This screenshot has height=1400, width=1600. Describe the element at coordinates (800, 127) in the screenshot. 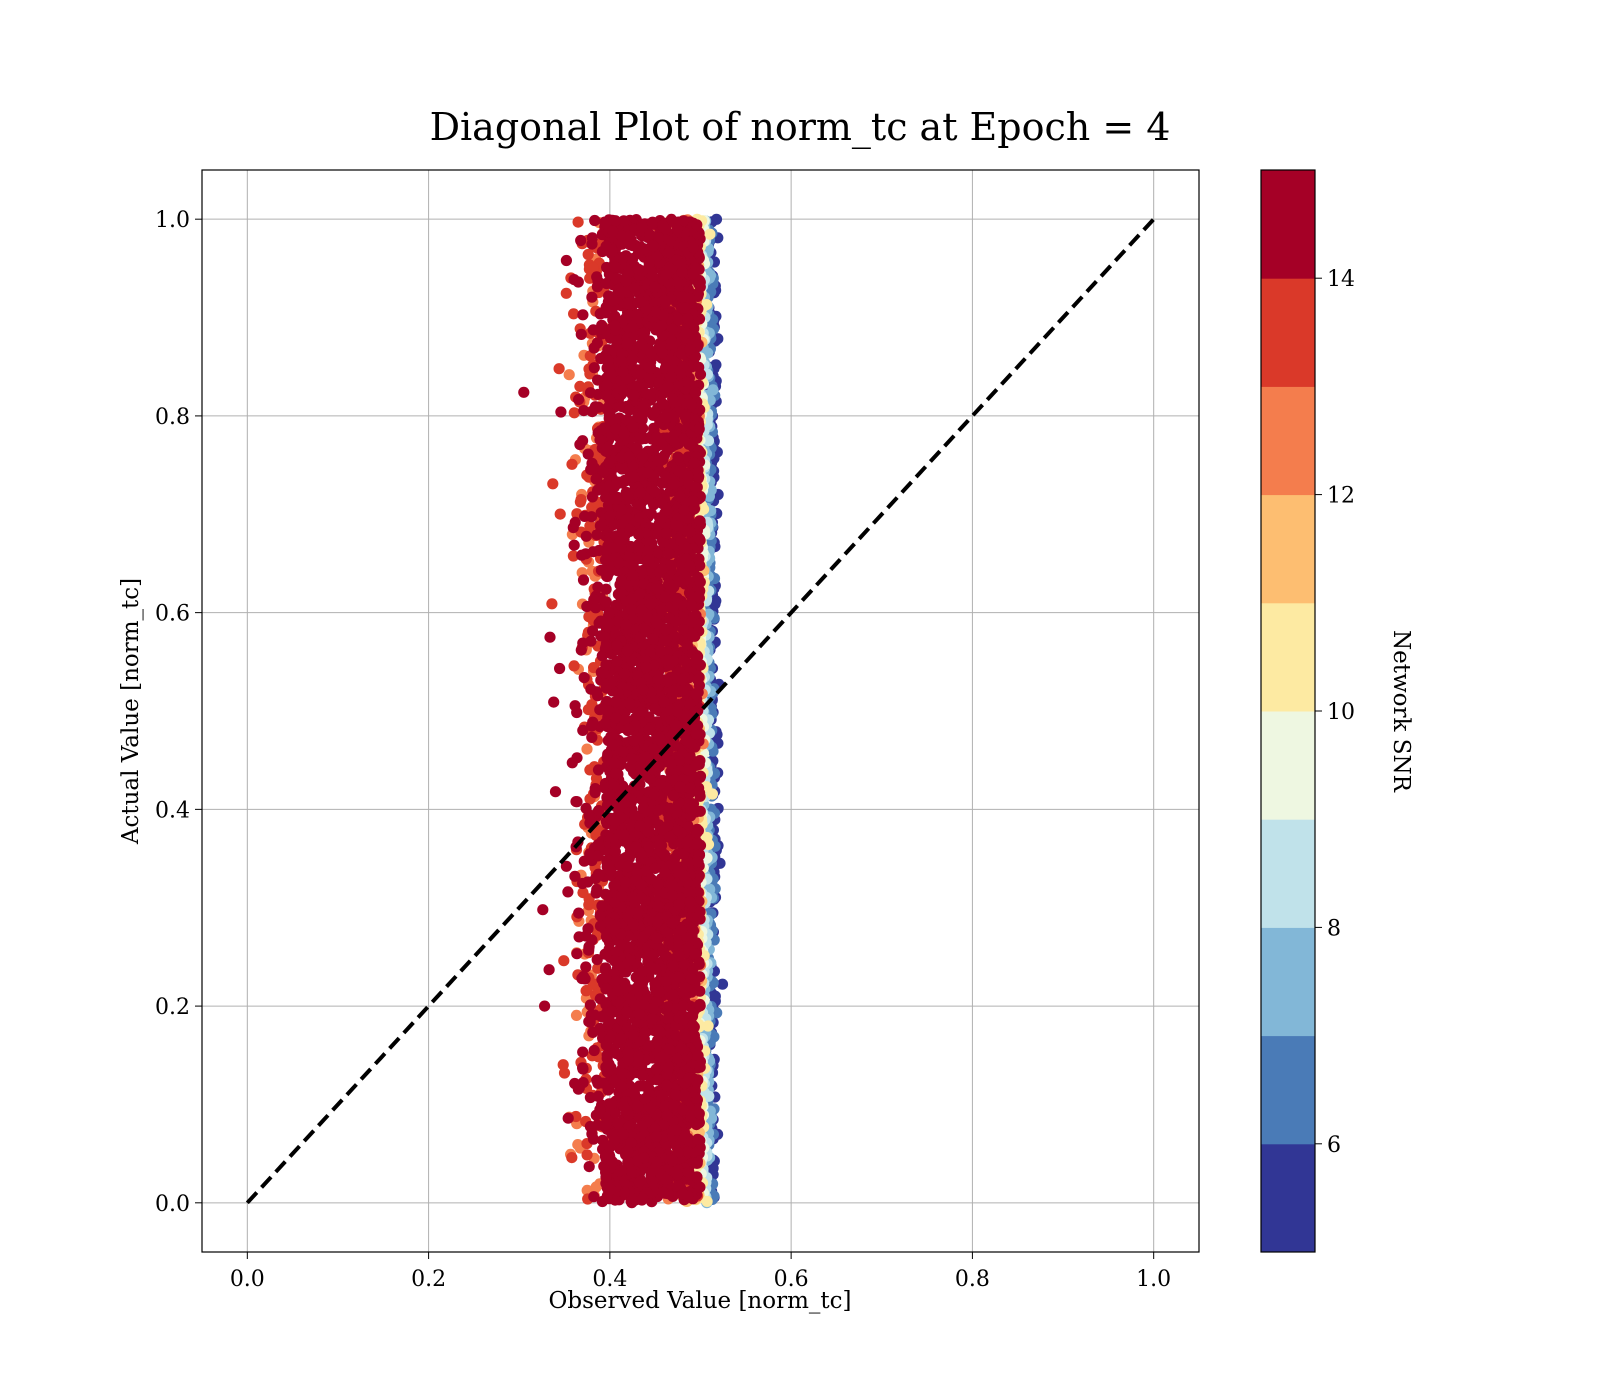

I see `chart-title: Diagonal Plot of norm_tc at Epoch = 4` at that location.